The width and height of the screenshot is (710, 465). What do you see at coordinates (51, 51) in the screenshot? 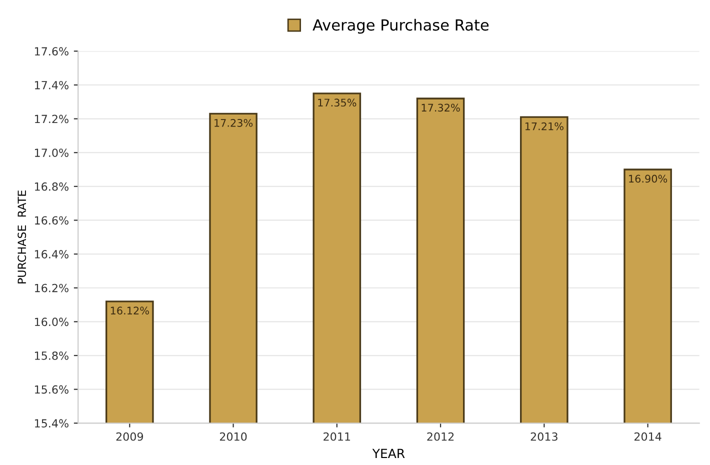
I see `y-tick-label: 17.6%` at bounding box center [51, 51].